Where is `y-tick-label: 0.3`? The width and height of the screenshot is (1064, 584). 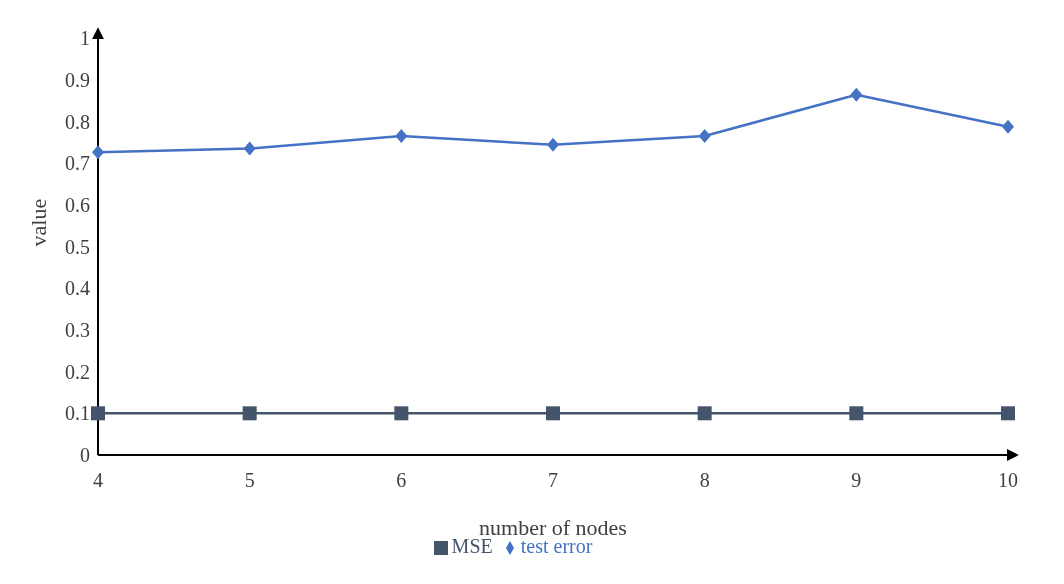
y-tick-label: 0.3 is located at coordinates (77, 330).